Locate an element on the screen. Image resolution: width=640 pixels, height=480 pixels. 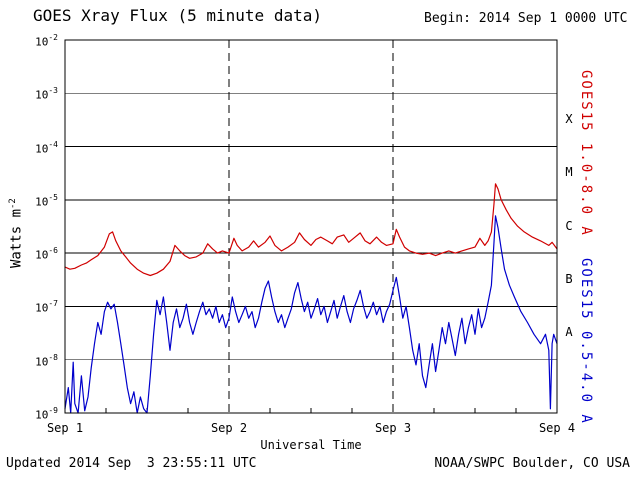
page-title: GOES Xray Flux (5 minute data) is located at coordinates (177, 15).